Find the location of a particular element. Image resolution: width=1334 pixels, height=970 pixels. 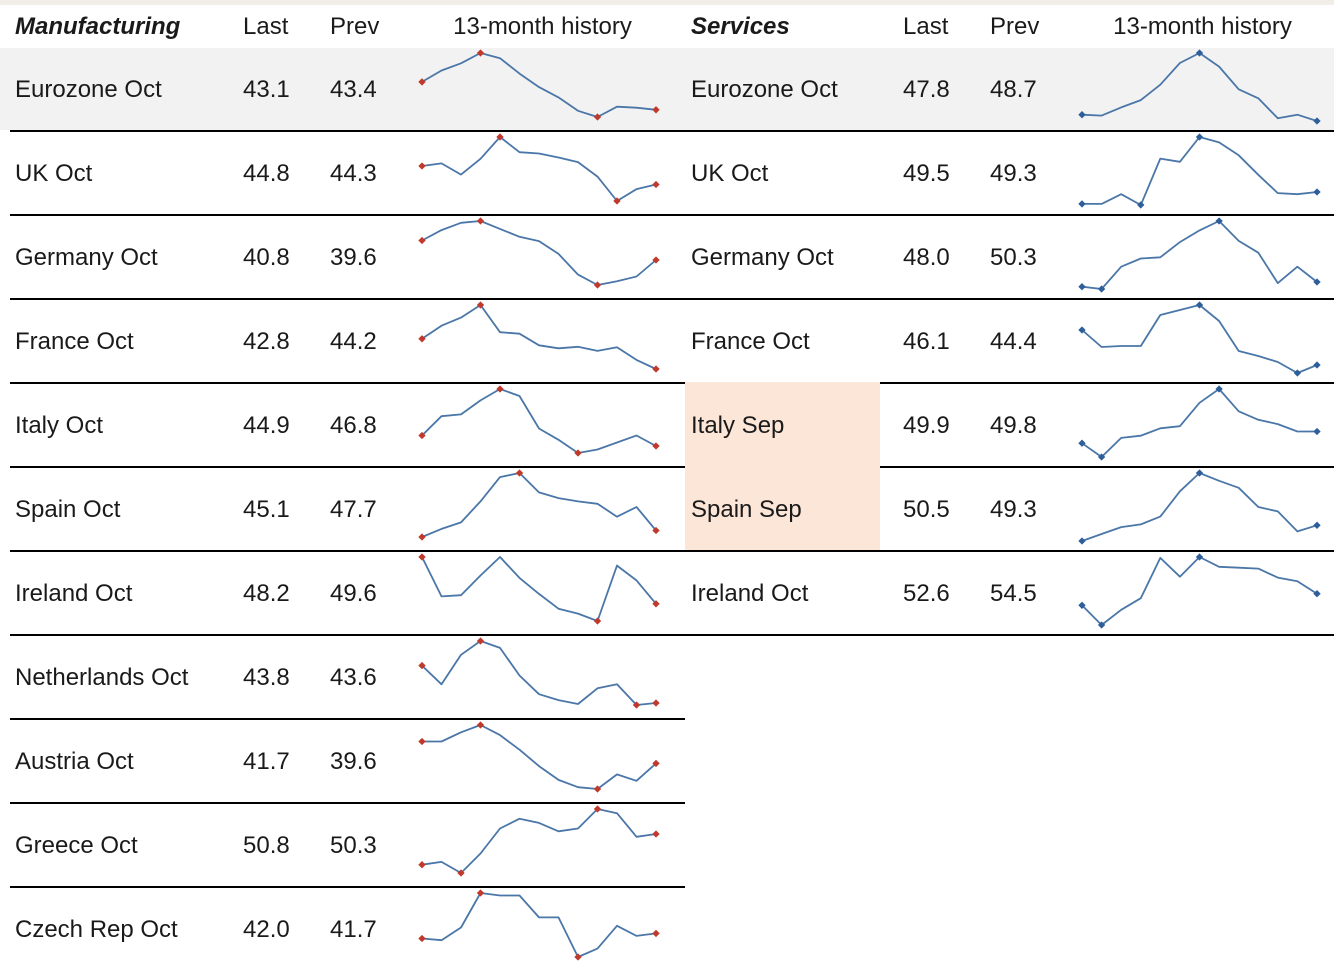

svc-prev-value: 44.4 is located at coordinates (1013, 341).